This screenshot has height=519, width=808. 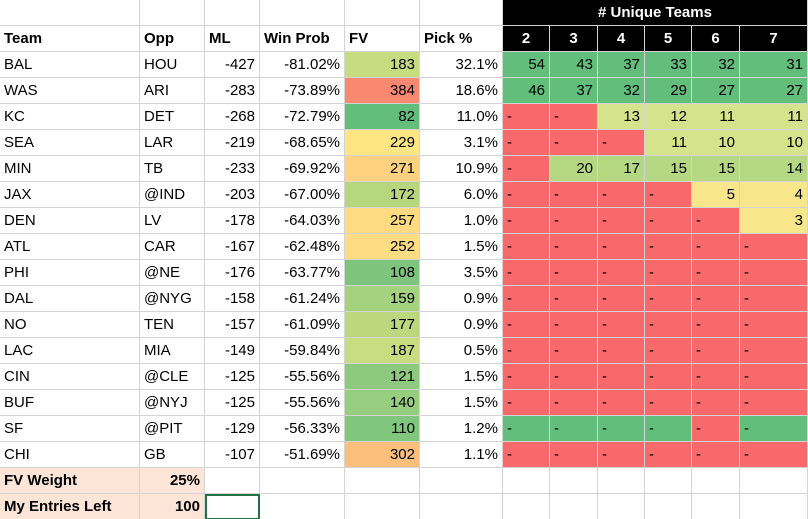 What do you see at coordinates (172, 299) in the screenshot?
I see `cell: @NYG` at bounding box center [172, 299].